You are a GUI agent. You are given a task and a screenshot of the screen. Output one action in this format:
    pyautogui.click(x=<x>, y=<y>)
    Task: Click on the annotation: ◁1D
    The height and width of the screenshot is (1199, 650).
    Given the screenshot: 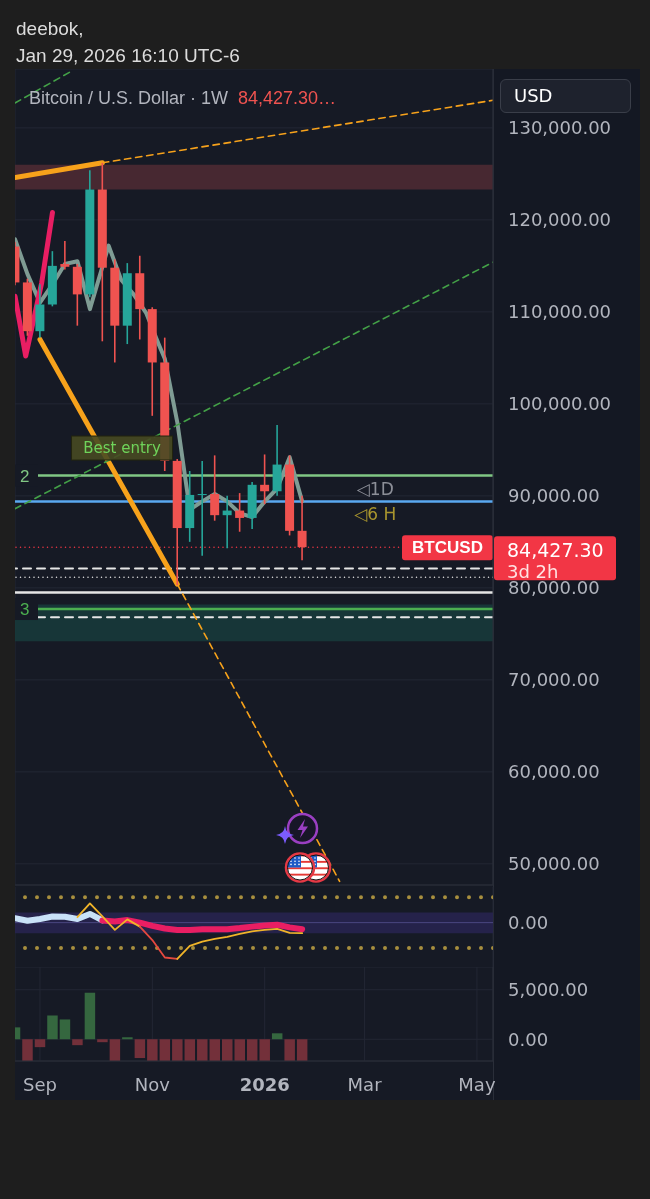 What is the action you would take?
    pyautogui.click(x=375, y=489)
    